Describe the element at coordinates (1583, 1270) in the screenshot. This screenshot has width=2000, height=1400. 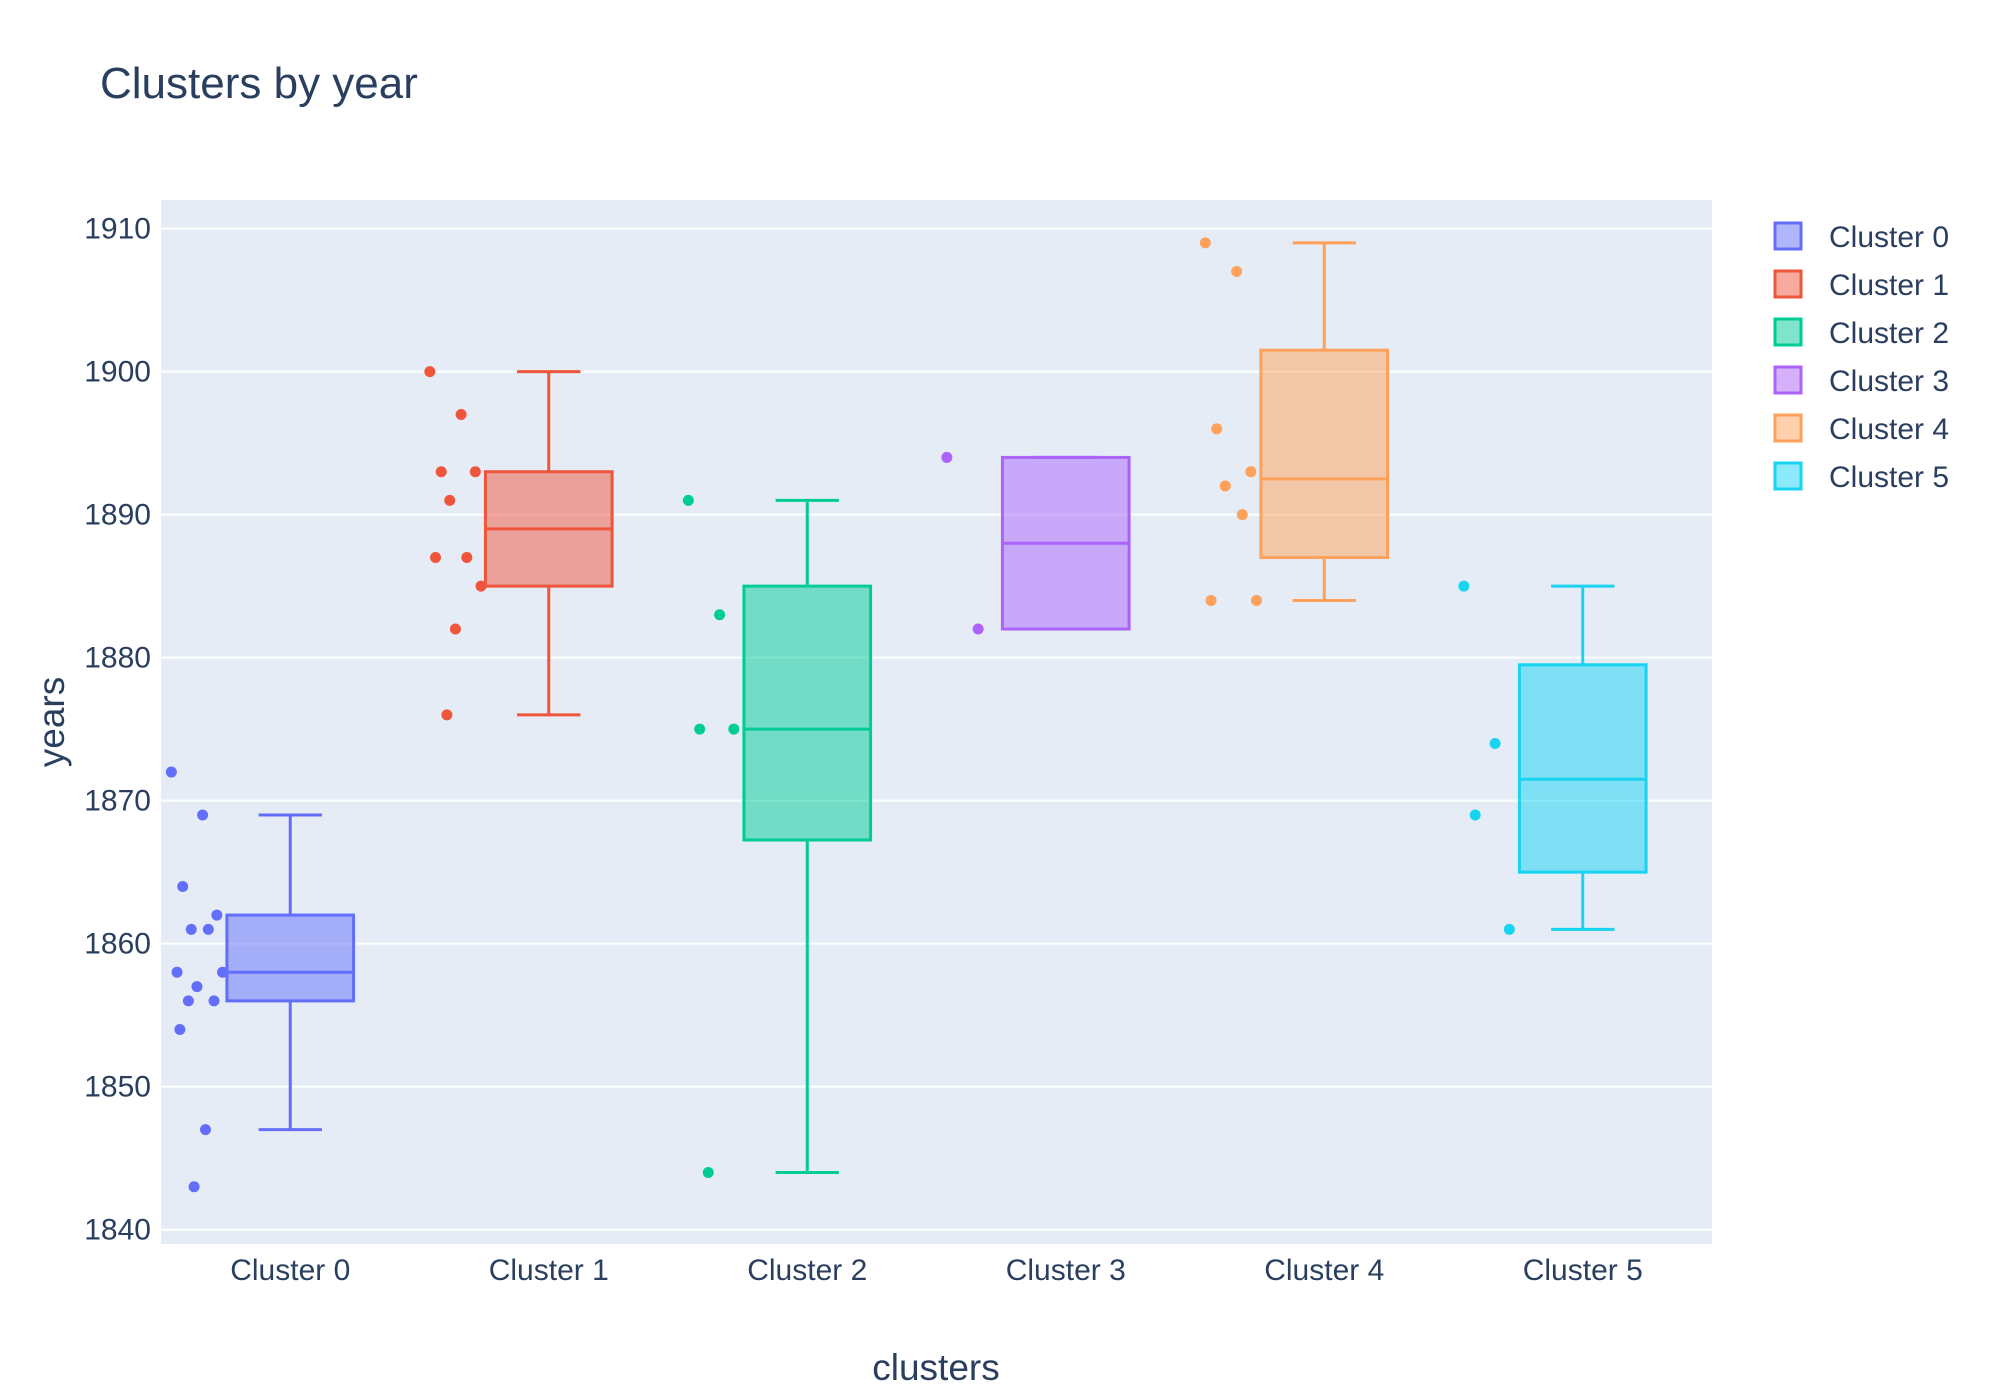
I see `x-tick-label: Cluster 5` at that location.